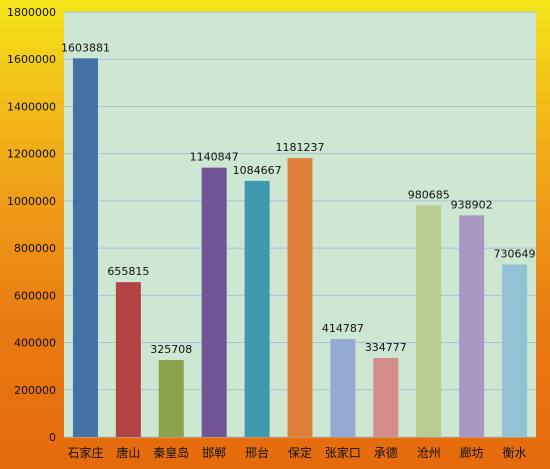 The width and height of the screenshot is (550, 469). I want to click on data-label: 414787, so click(343, 328).